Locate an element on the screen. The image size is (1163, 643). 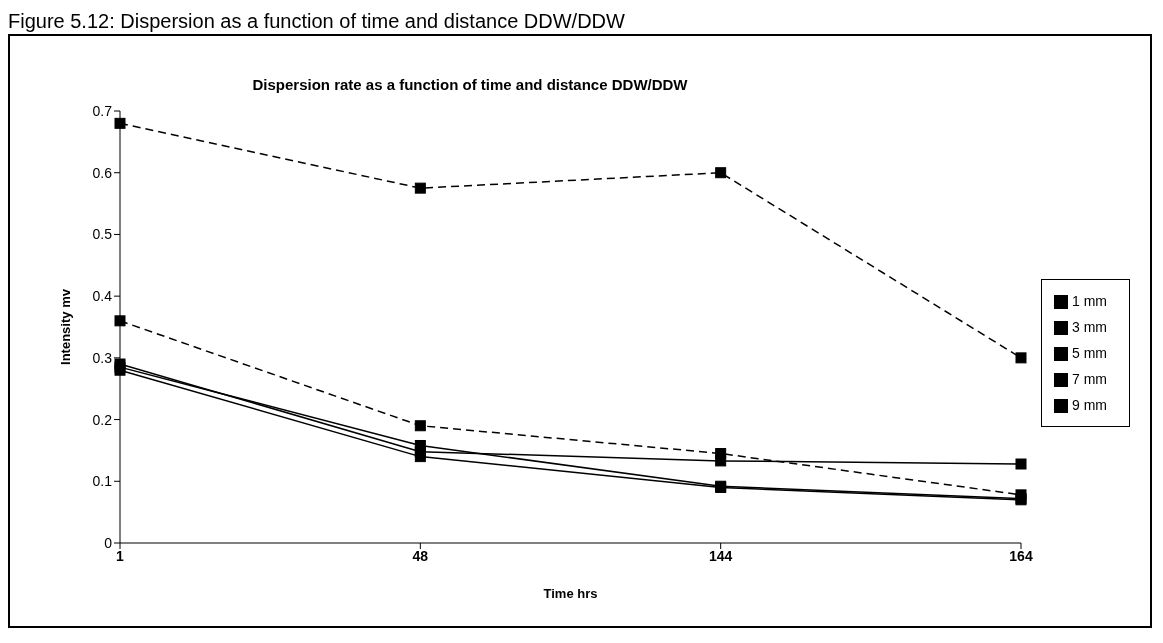
y-tick-label: 0.2 is located at coordinates (102, 419).